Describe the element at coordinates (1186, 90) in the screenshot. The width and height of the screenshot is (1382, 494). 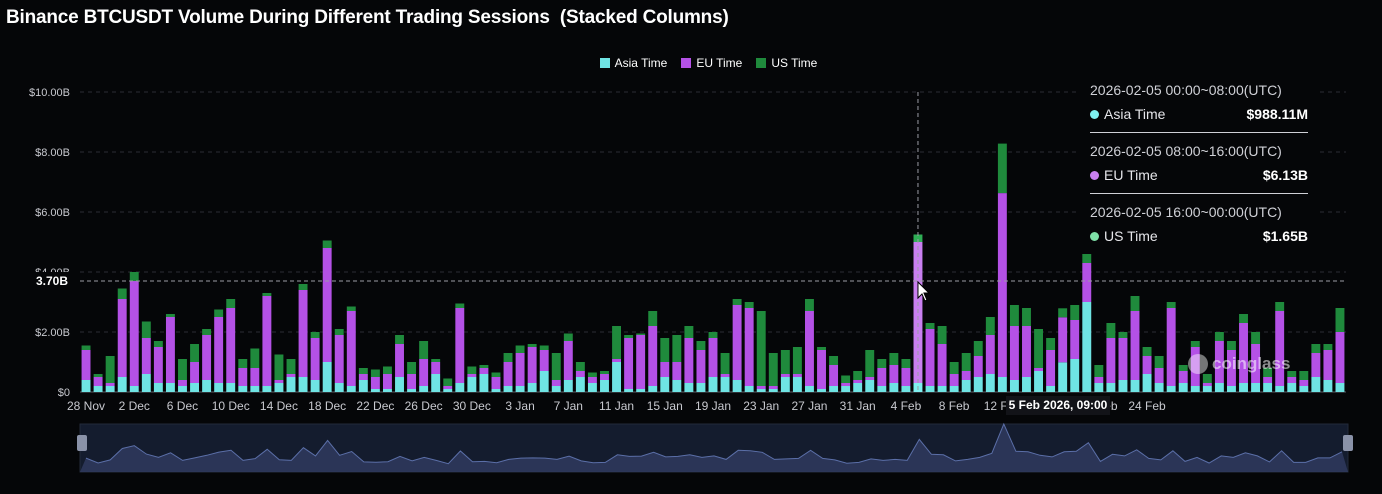
I see `tooltip-range: 2026-02-05 00:00~08:00(UTC)` at that location.